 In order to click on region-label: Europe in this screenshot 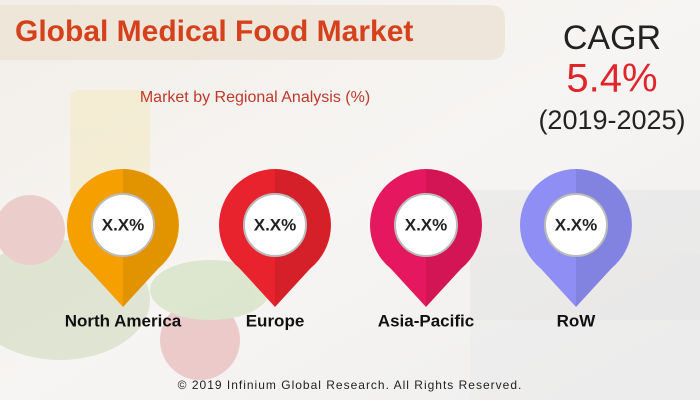, I will do `click(275, 320)`.